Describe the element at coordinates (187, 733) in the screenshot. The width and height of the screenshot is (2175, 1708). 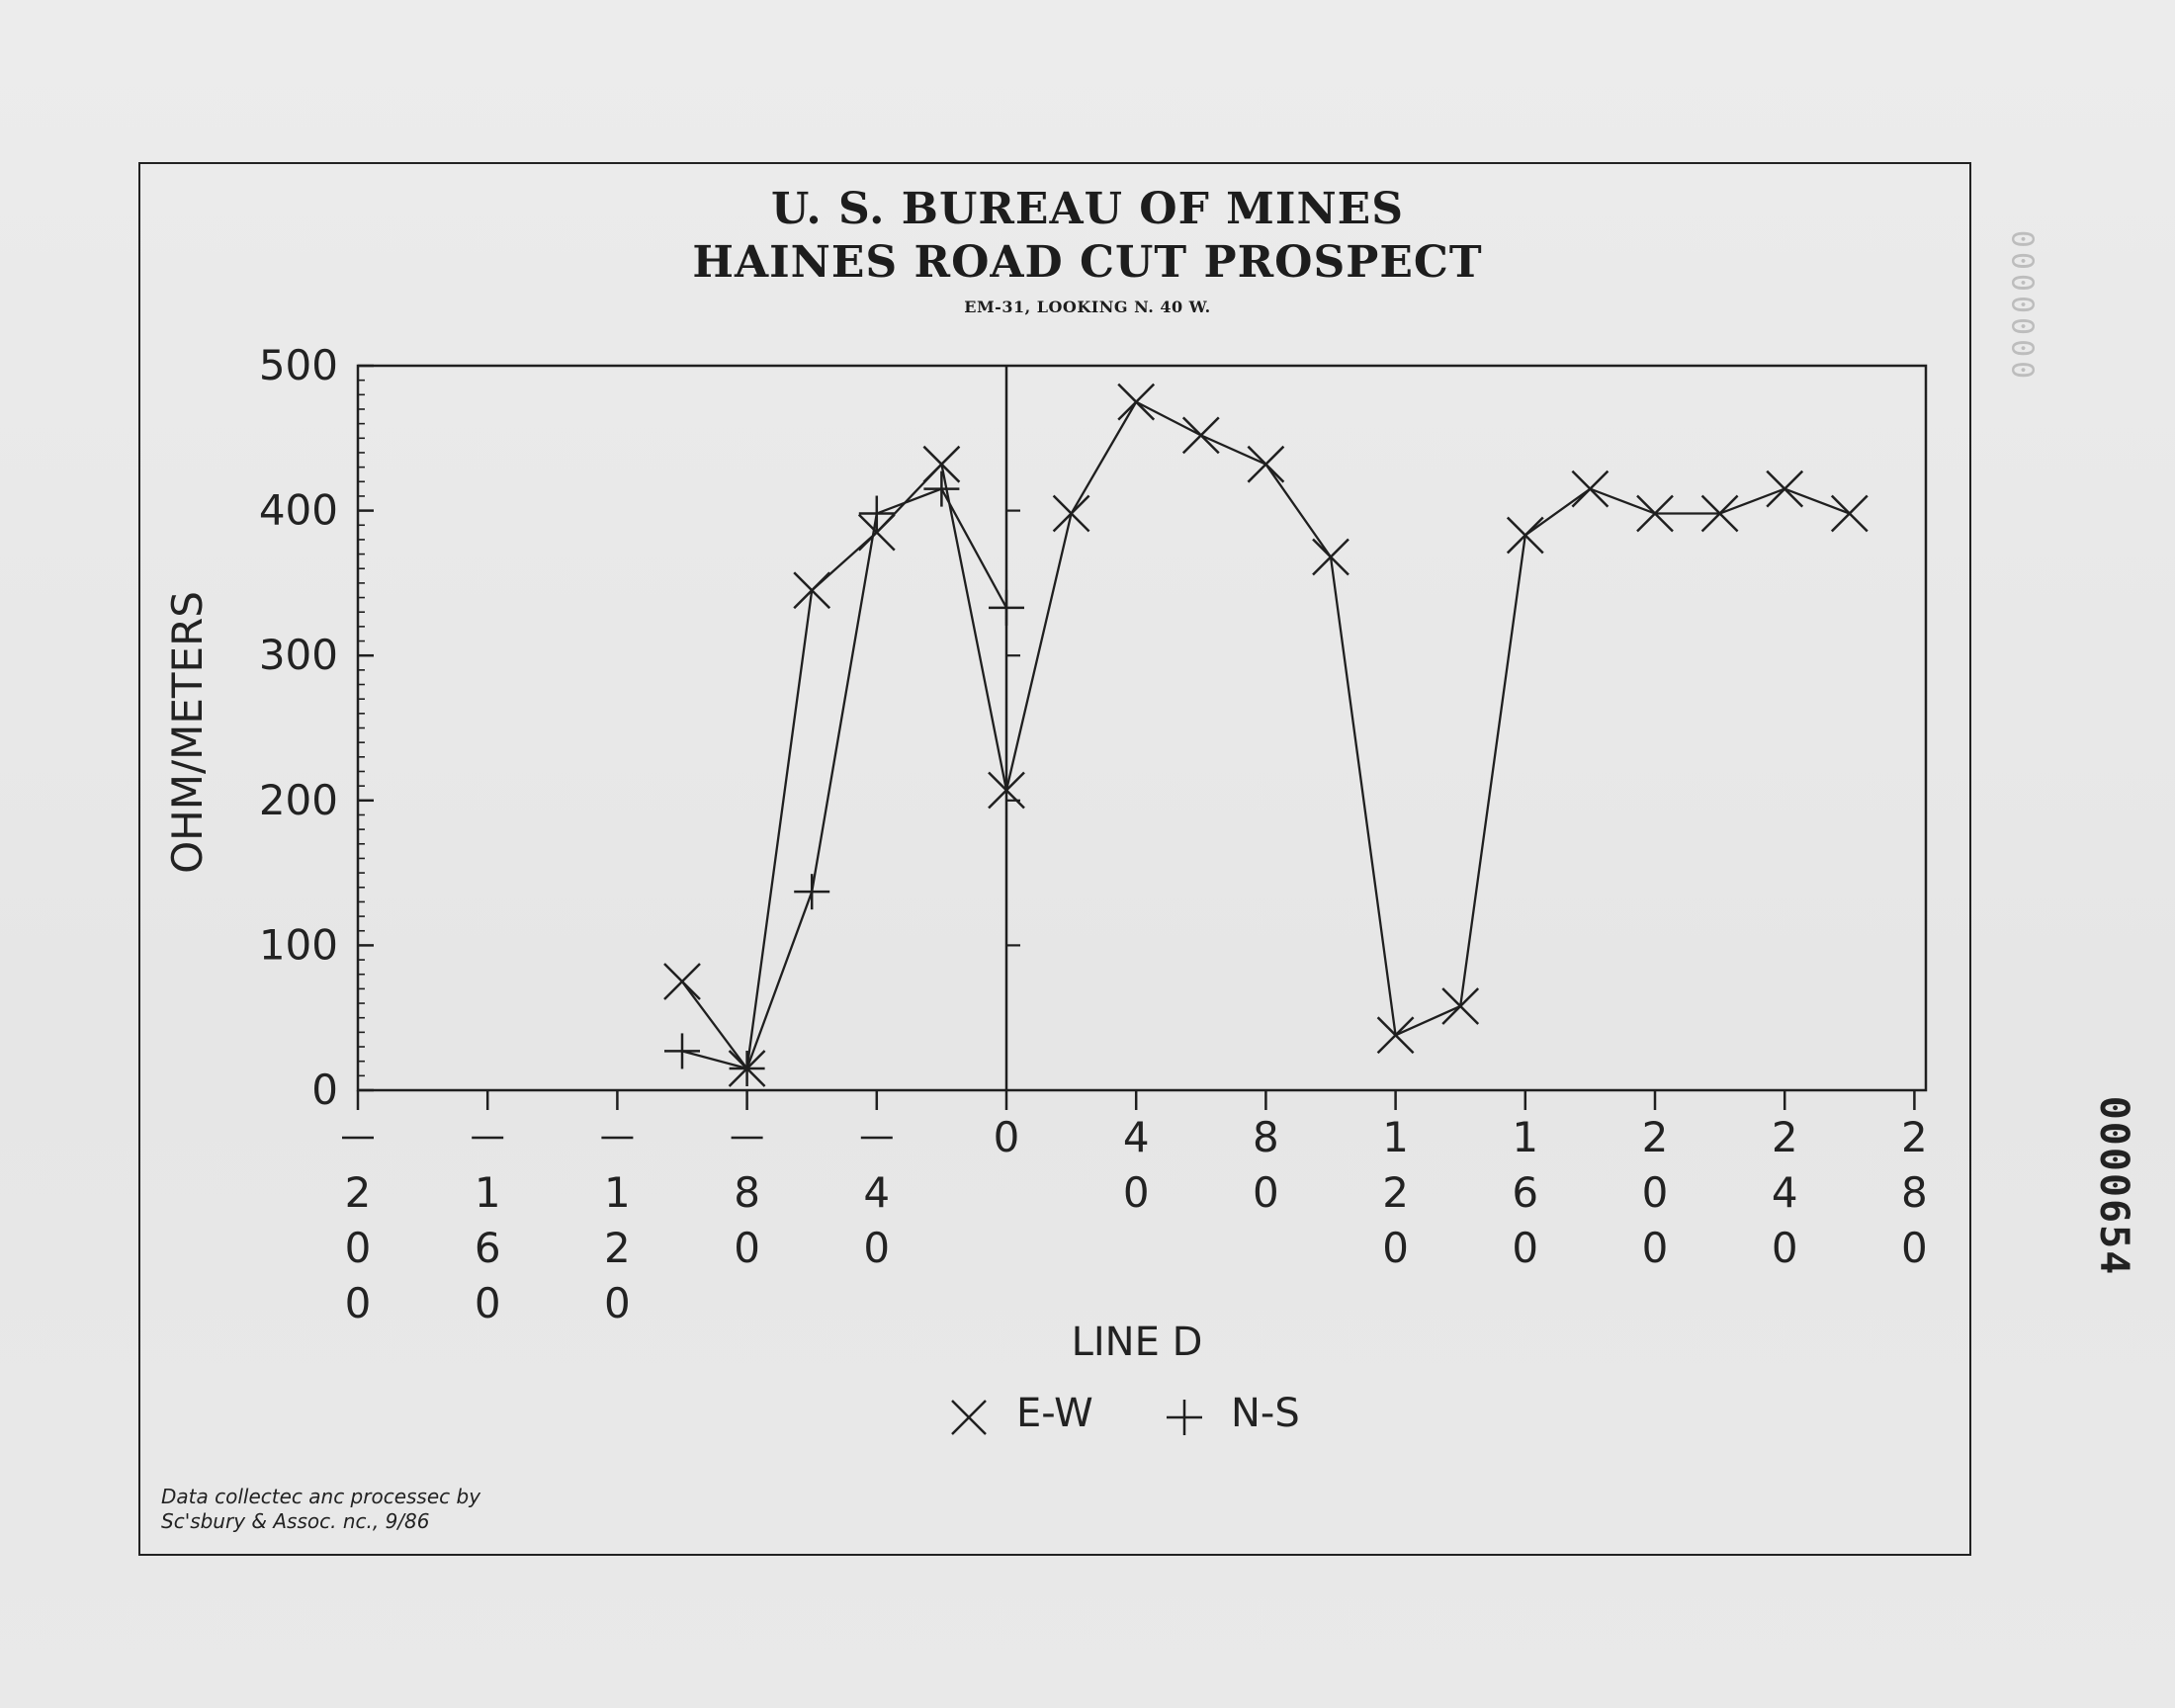
I see `y-axis-title: OHM/METERS` at that location.